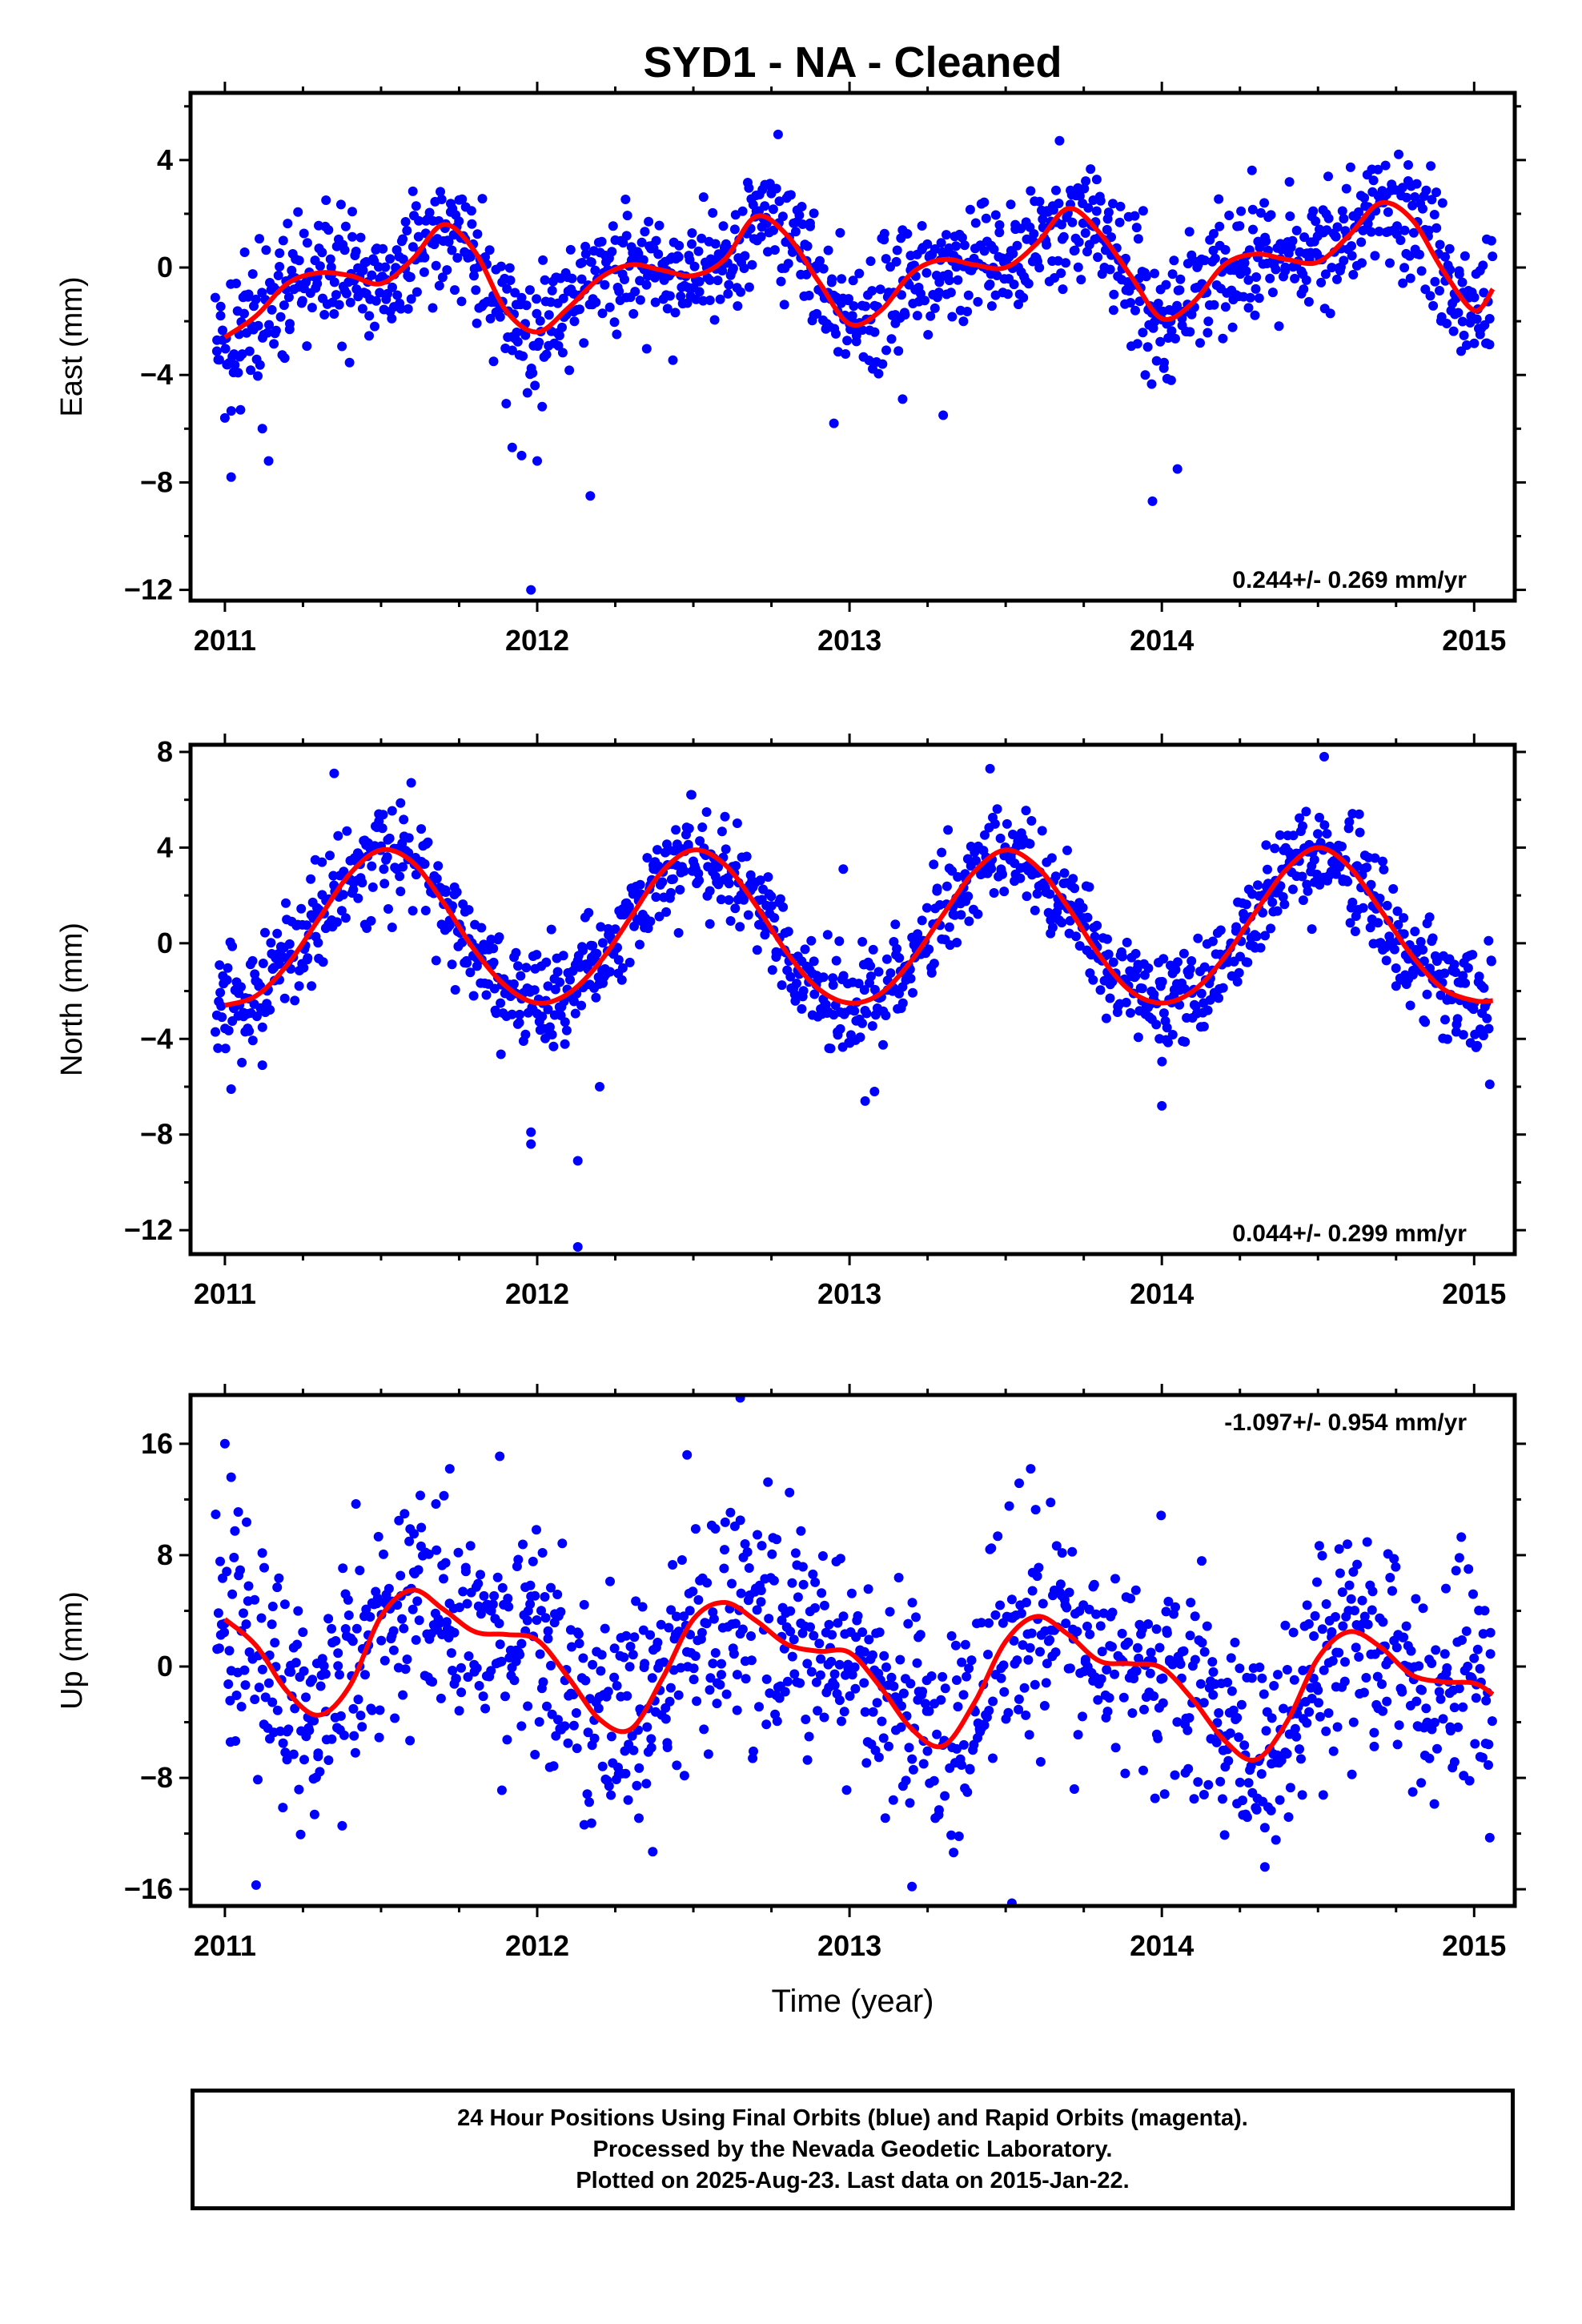 The image size is (1582, 2324). Describe the element at coordinates (1345, 1422) in the screenshot. I see `rate-label: -1.097+/- 0.954 mm/yr` at that location.